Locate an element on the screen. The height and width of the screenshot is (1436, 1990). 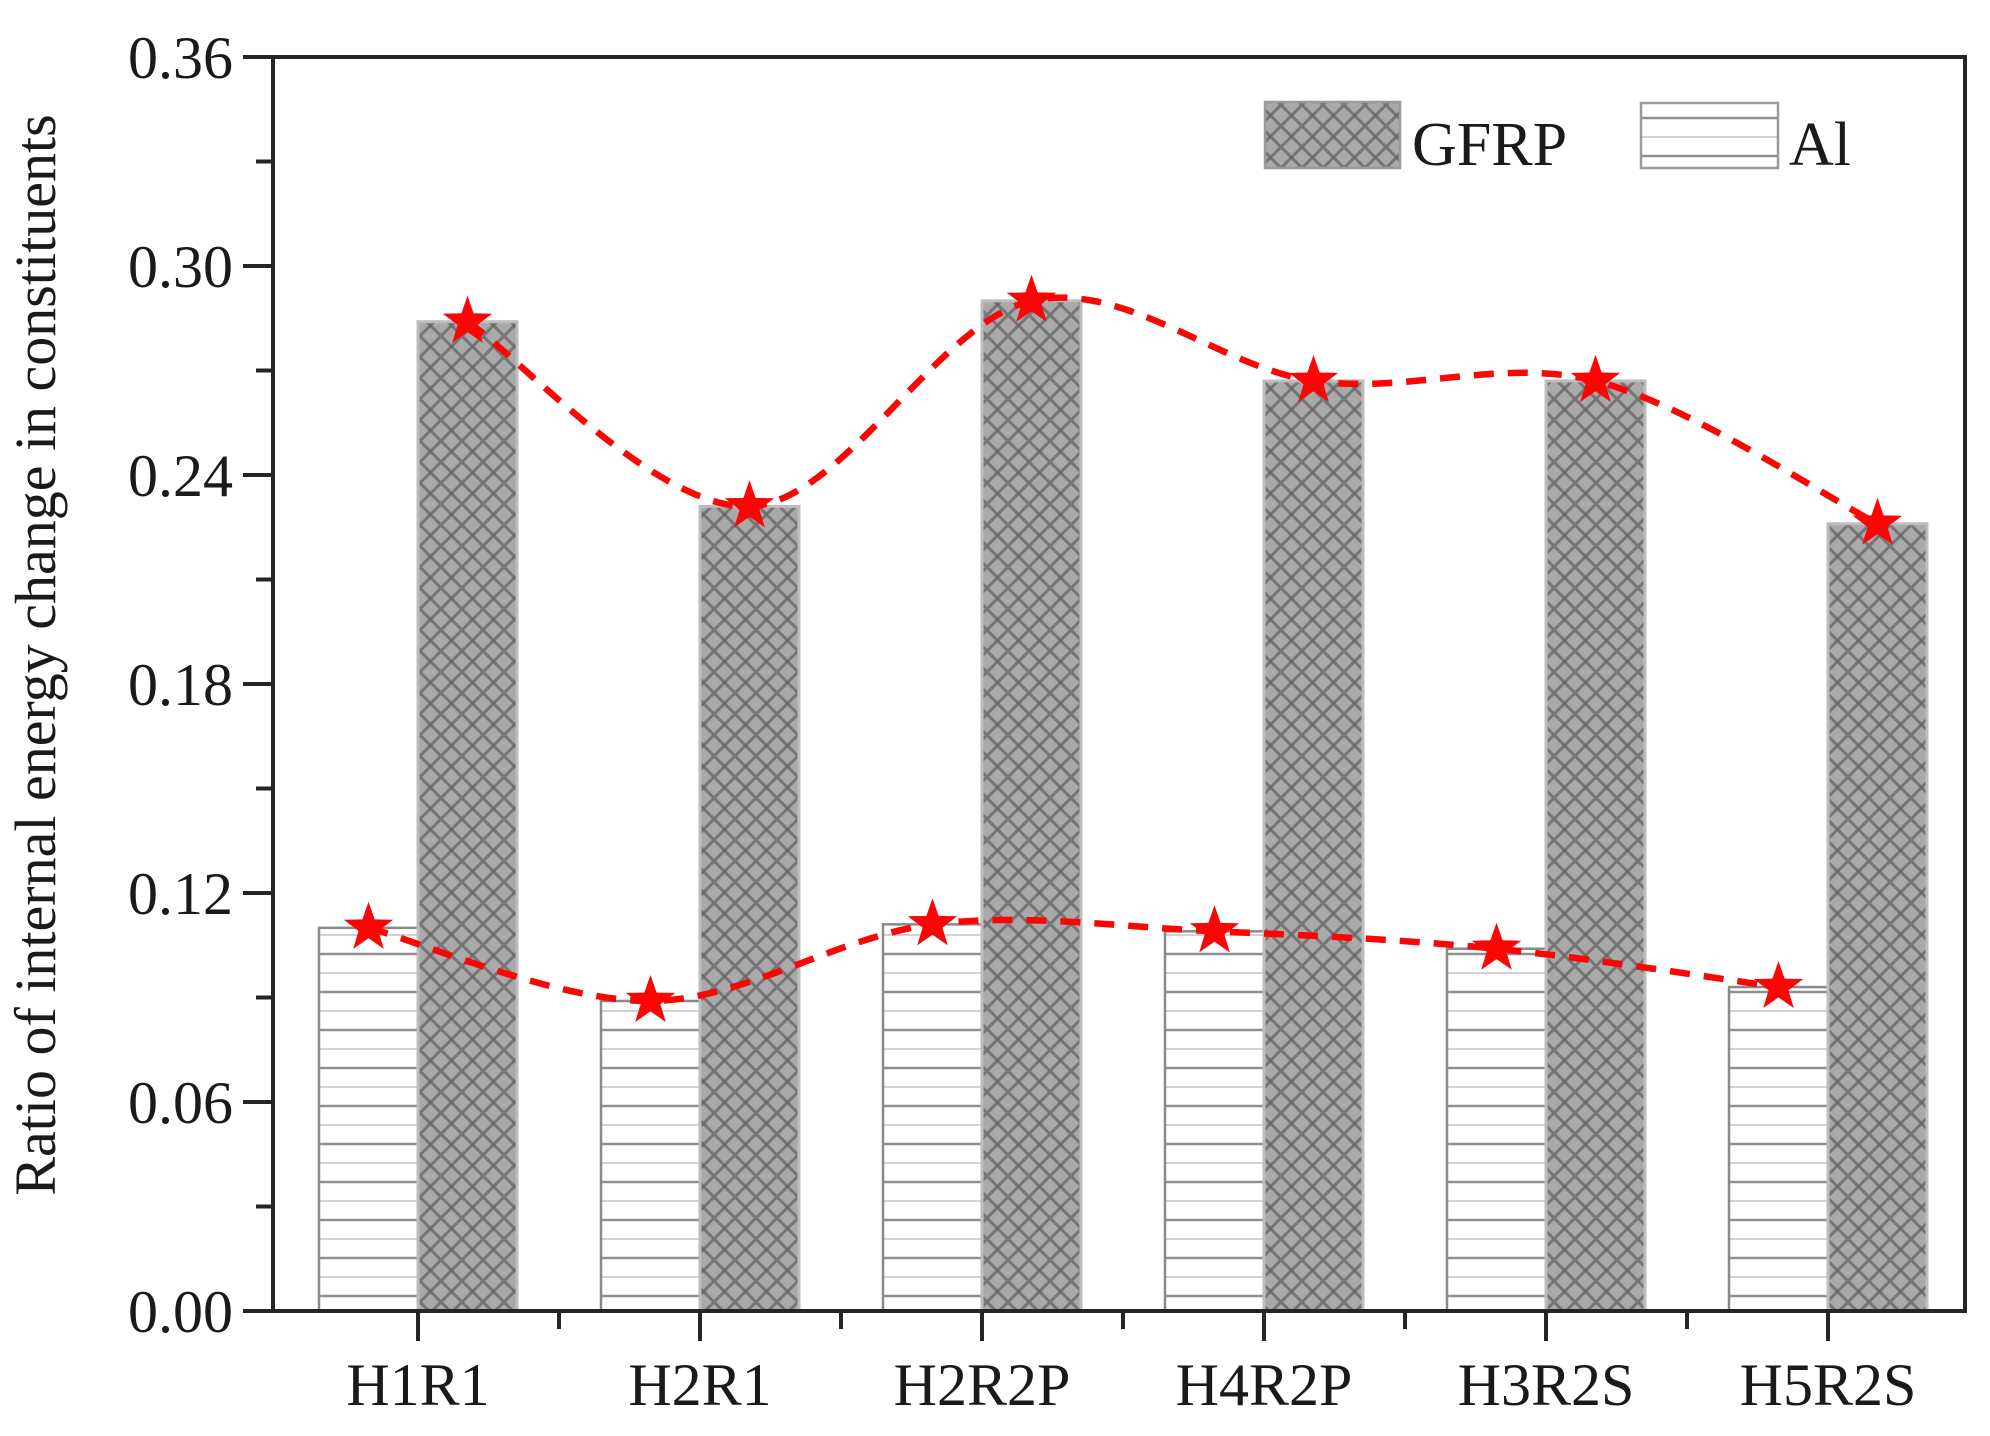
legend-label-gfrp: GFRP is located at coordinates (1489, 145).